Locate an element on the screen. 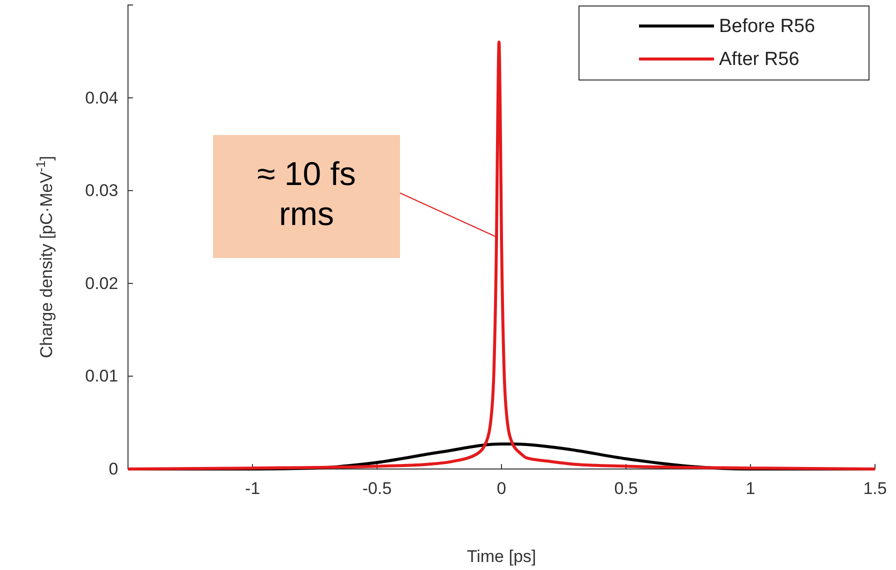 The width and height of the screenshot is (896, 570). x-axis-title: Time [ps] is located at coordinates (501, 556).